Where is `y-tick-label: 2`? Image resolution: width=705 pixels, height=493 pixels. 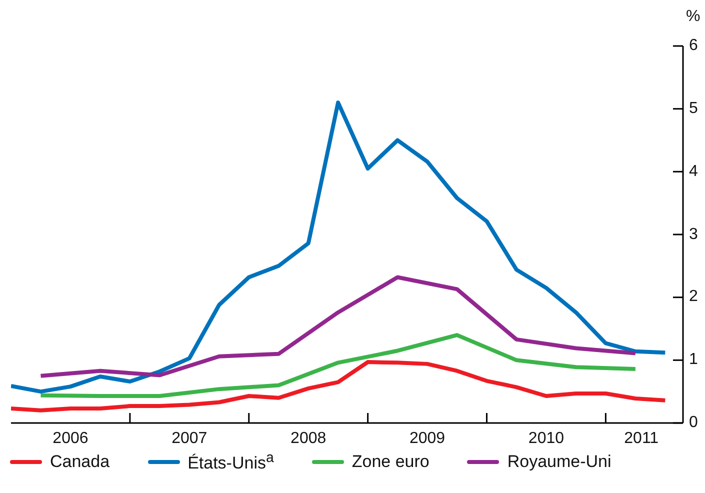 y-tick-label: 2 is located at coordinates (693, 297).